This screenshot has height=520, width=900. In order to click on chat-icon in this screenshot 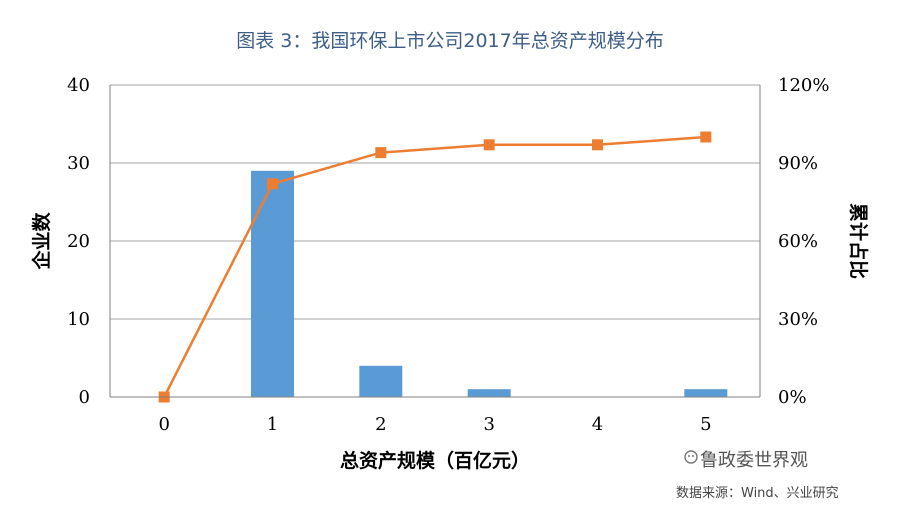, I will do `click(691, 457)`.